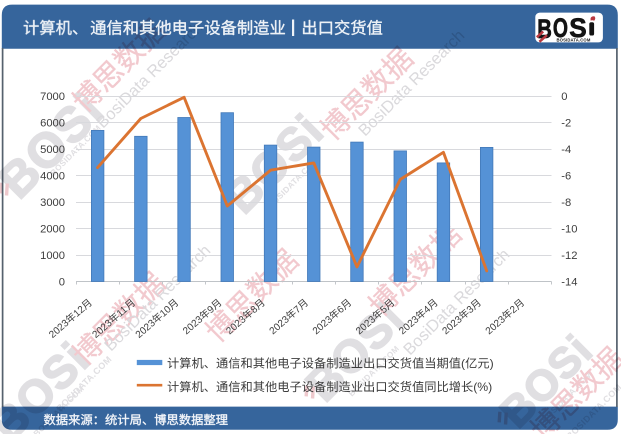 This screenshot has width=621, height=434. Describe the element at coordinates (569, 282) in the screenshot. I see `svg-text: -14` at that location.